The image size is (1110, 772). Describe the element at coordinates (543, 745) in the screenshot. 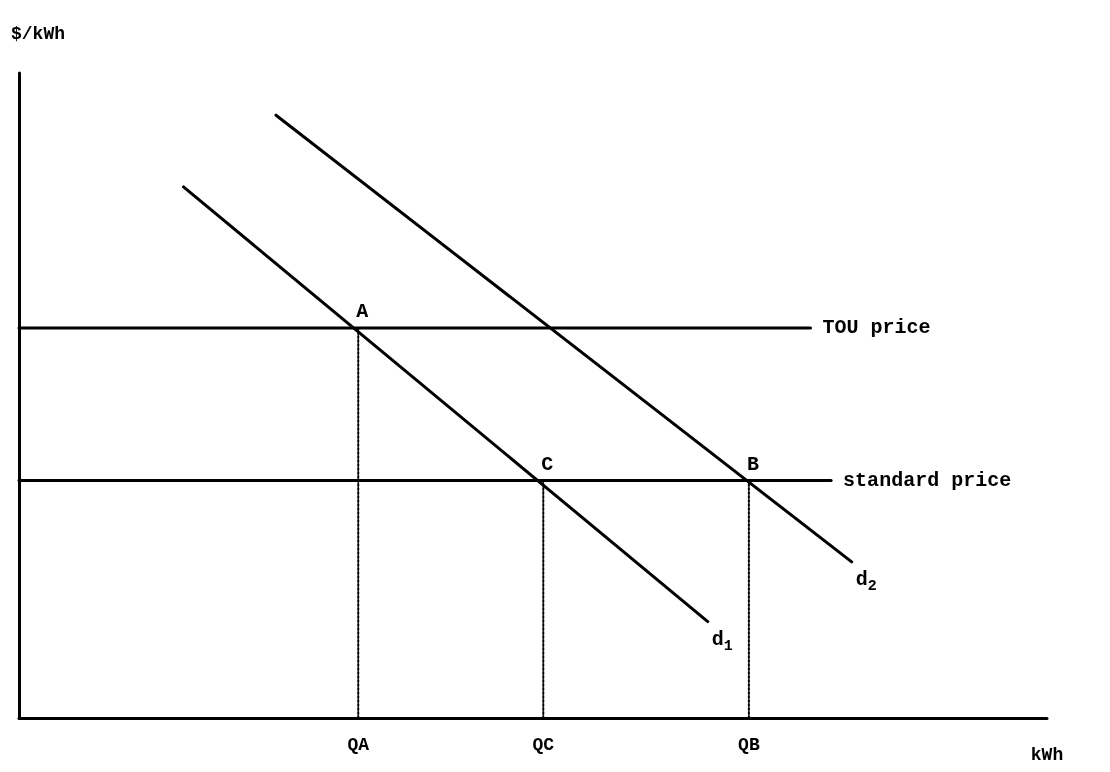

I see `x-tick-label: QC` at that location.